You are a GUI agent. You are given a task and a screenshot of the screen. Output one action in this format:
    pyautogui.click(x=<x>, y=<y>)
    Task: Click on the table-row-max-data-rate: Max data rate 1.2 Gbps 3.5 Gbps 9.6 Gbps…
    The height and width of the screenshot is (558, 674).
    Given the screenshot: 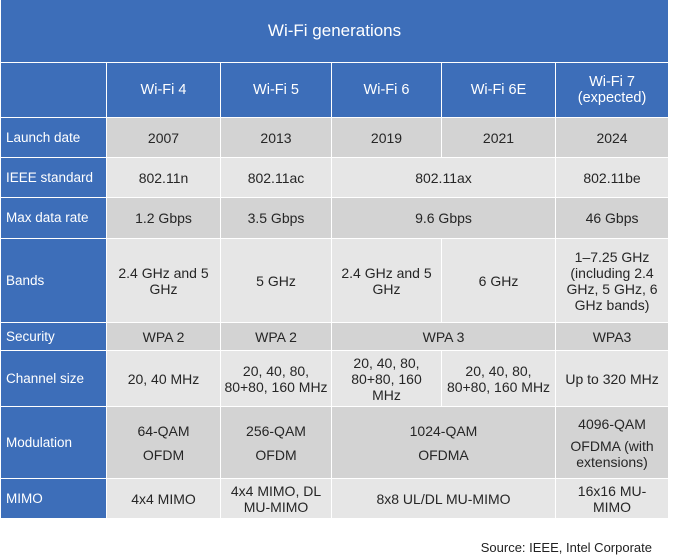 What is the action you would take?
    pyautogui.click(x=335, y=218)
    